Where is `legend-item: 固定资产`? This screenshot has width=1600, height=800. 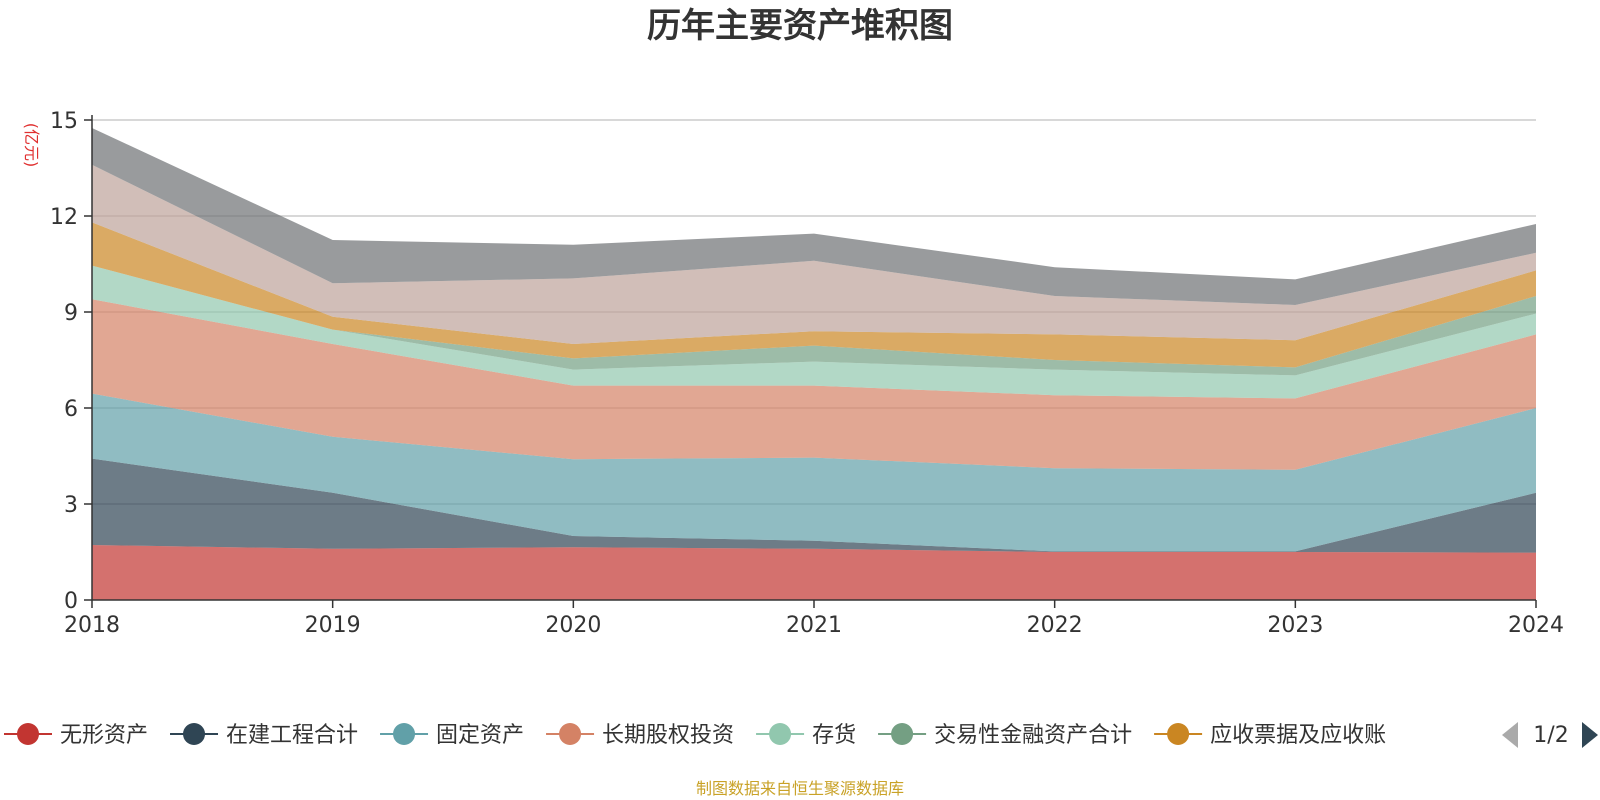 legend-item: 固定资产 is located at coordinates (452, 735).